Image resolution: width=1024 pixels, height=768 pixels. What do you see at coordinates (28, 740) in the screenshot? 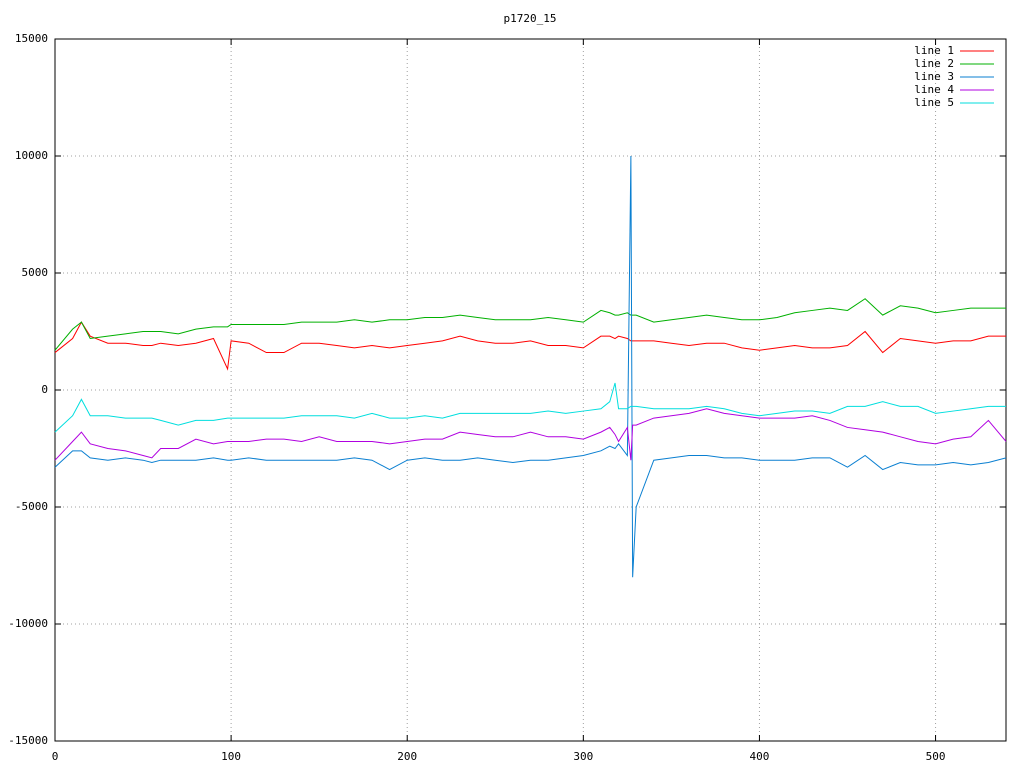
I see `y-tick-label: -15000` at bounding box center [28, 740].